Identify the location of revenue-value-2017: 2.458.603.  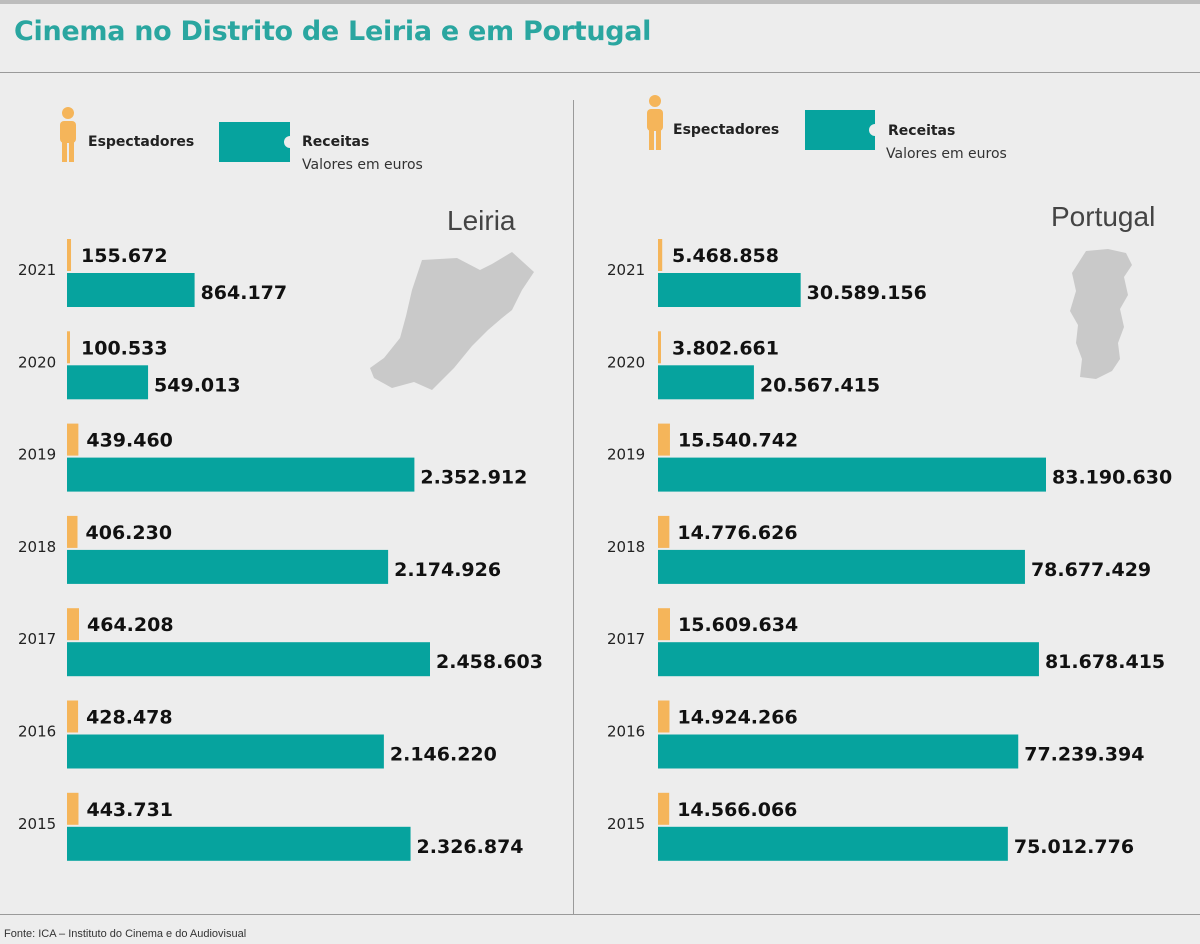
(489, 662).